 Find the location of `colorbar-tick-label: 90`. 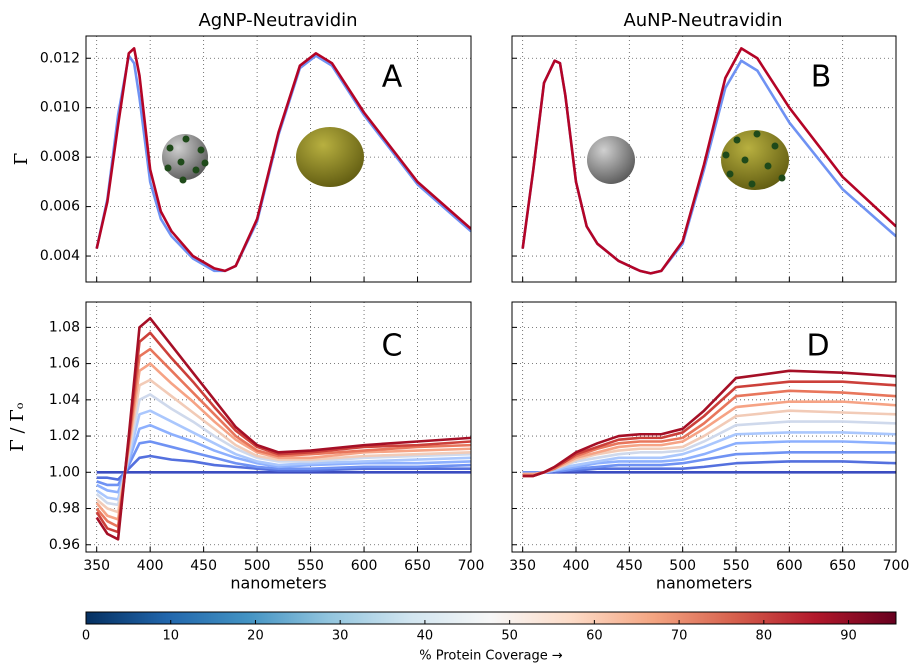

colorbar-tick-label: 90 is located at coordinates (848, 636).